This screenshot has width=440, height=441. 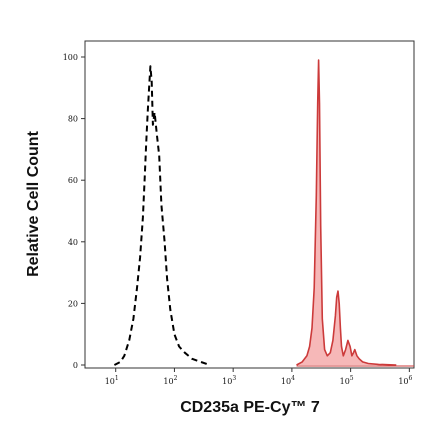 What do you see at coordinates (259, 377) in the screenshot?
I see `x-axis-ticks: 10¹ 10² 10³ 10⁴ 10⁵ 10⁶` at bounding box center [259, 377].